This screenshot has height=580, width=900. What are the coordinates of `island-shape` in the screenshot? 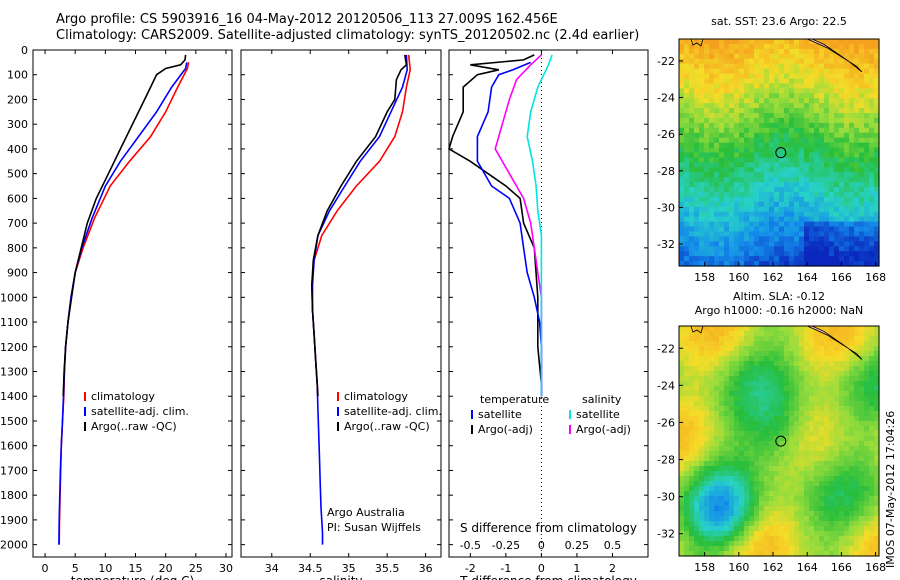 It's located at (835, 55).